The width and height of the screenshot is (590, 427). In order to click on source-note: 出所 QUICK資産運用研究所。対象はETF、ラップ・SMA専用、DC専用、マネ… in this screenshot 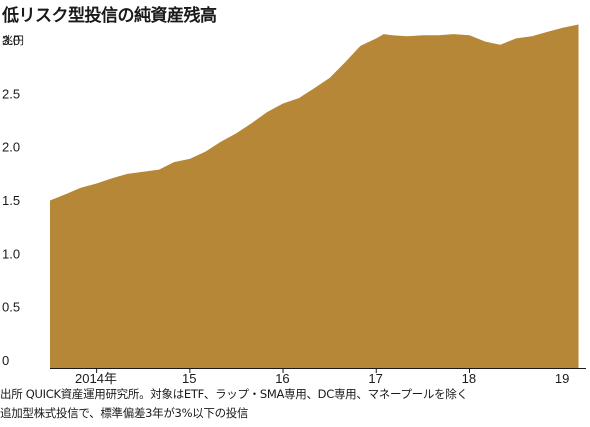, I will do `click(234, 404)`.